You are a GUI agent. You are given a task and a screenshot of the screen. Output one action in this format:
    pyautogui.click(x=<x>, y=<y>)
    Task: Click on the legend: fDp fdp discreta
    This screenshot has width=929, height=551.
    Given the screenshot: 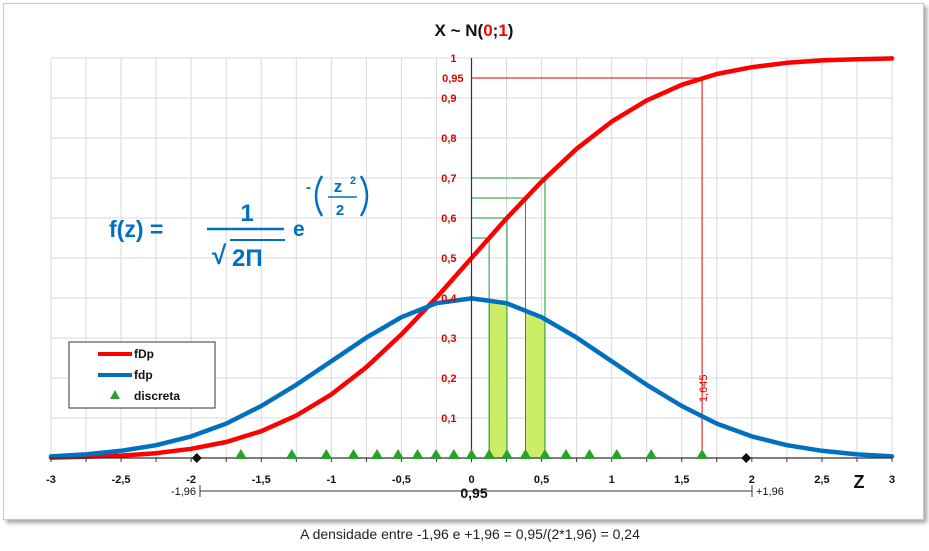 What is the action you would take?
    pyautogui.click(x=142, y=375)
    